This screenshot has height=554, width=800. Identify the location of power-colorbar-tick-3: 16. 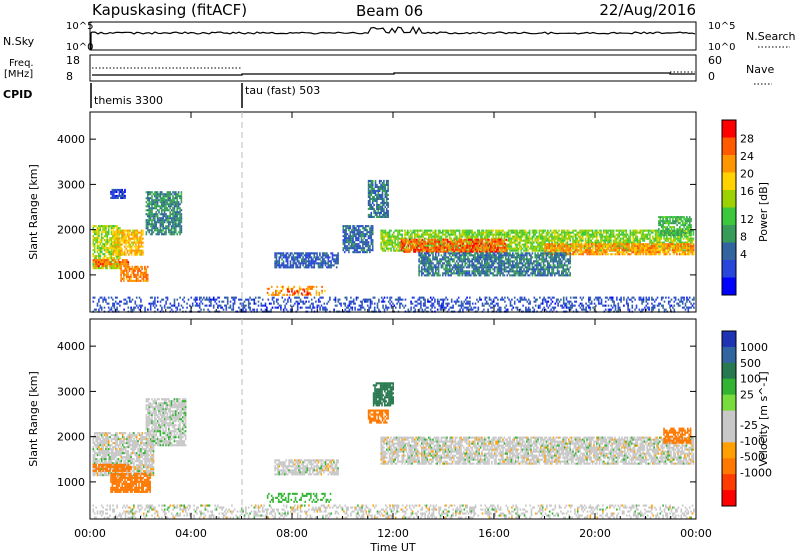
(747, 191).